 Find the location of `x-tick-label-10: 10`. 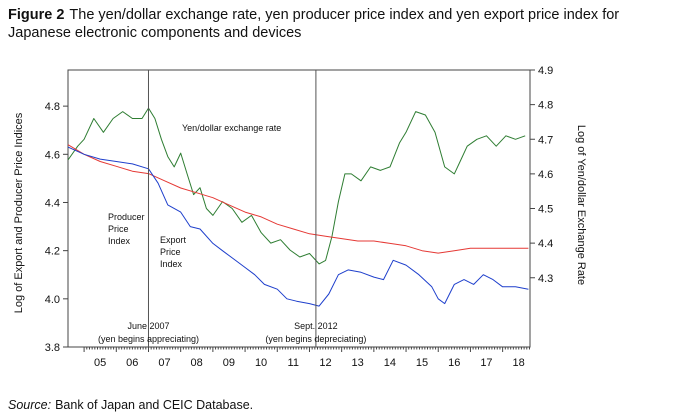

x-tick-label-10: 10 is located at coordinates (261, 363).